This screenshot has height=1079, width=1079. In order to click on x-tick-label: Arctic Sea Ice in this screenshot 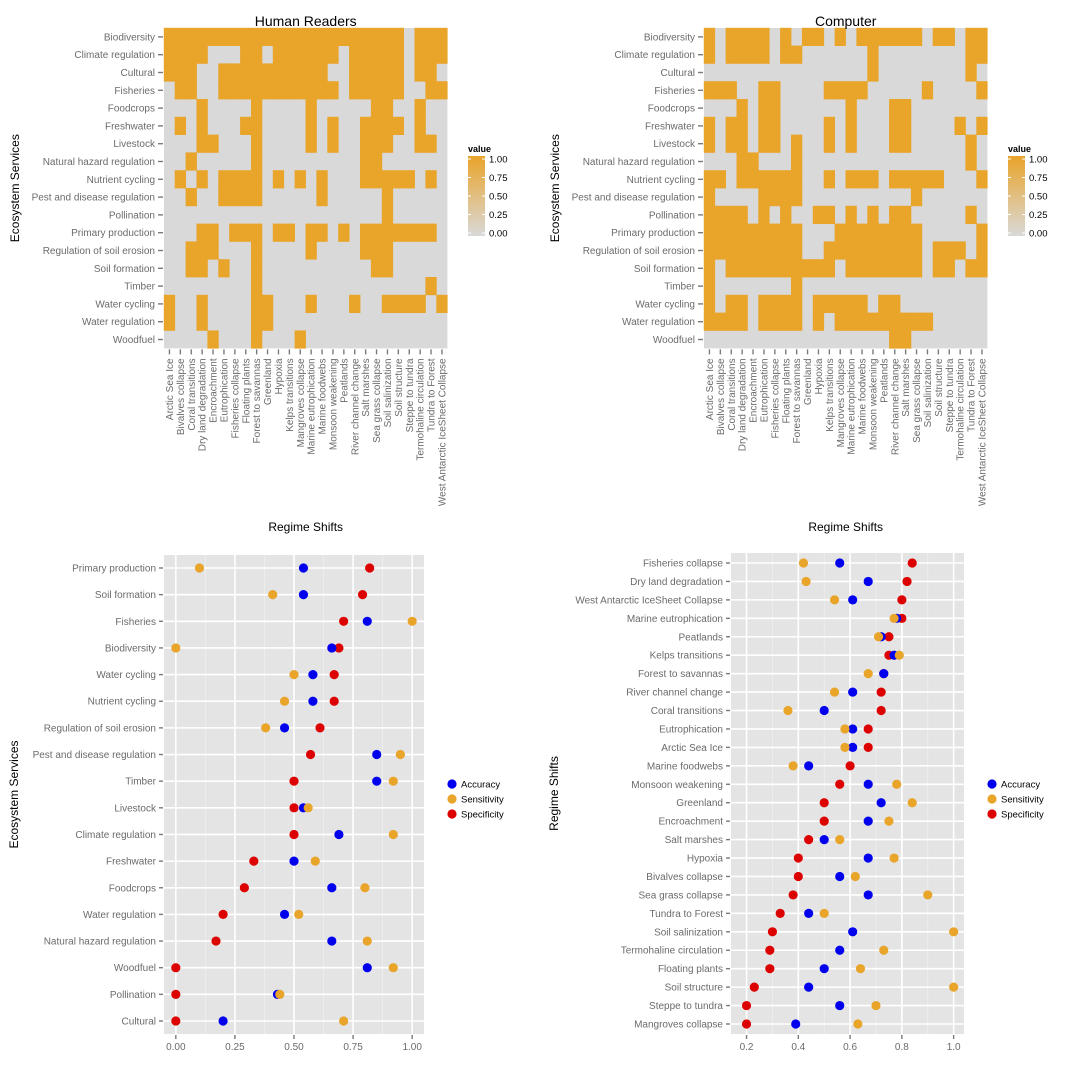, I will do `click(170, 389)`.